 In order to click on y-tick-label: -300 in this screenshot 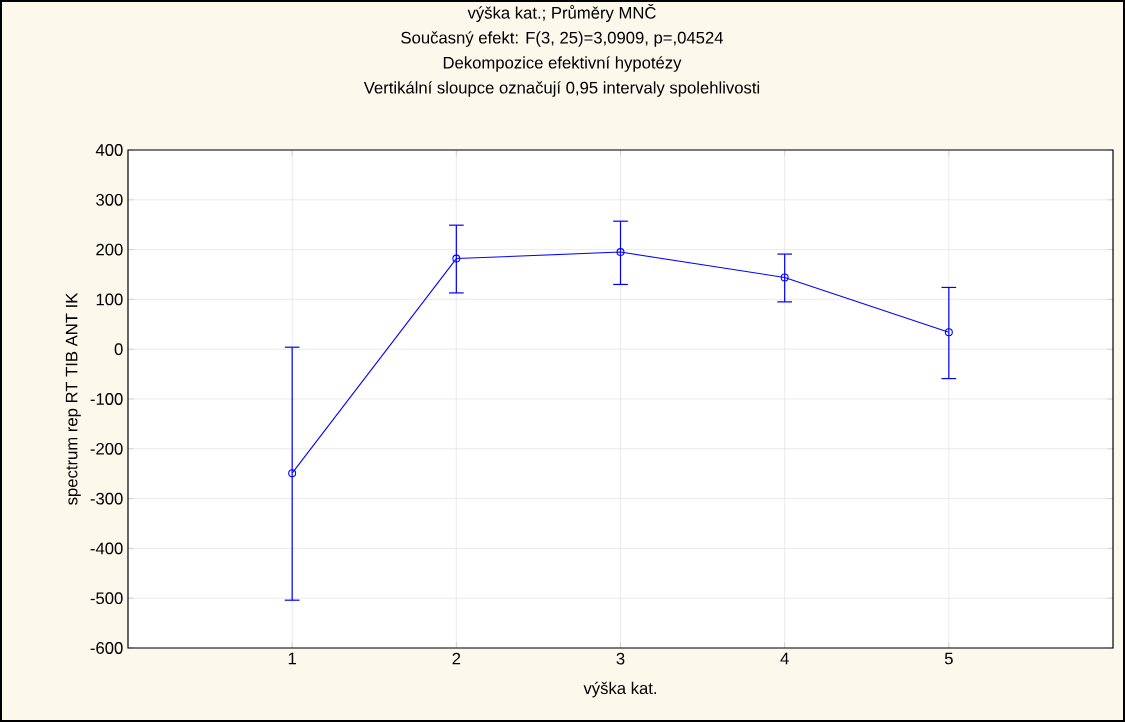, I will do `click(106, 498)`.